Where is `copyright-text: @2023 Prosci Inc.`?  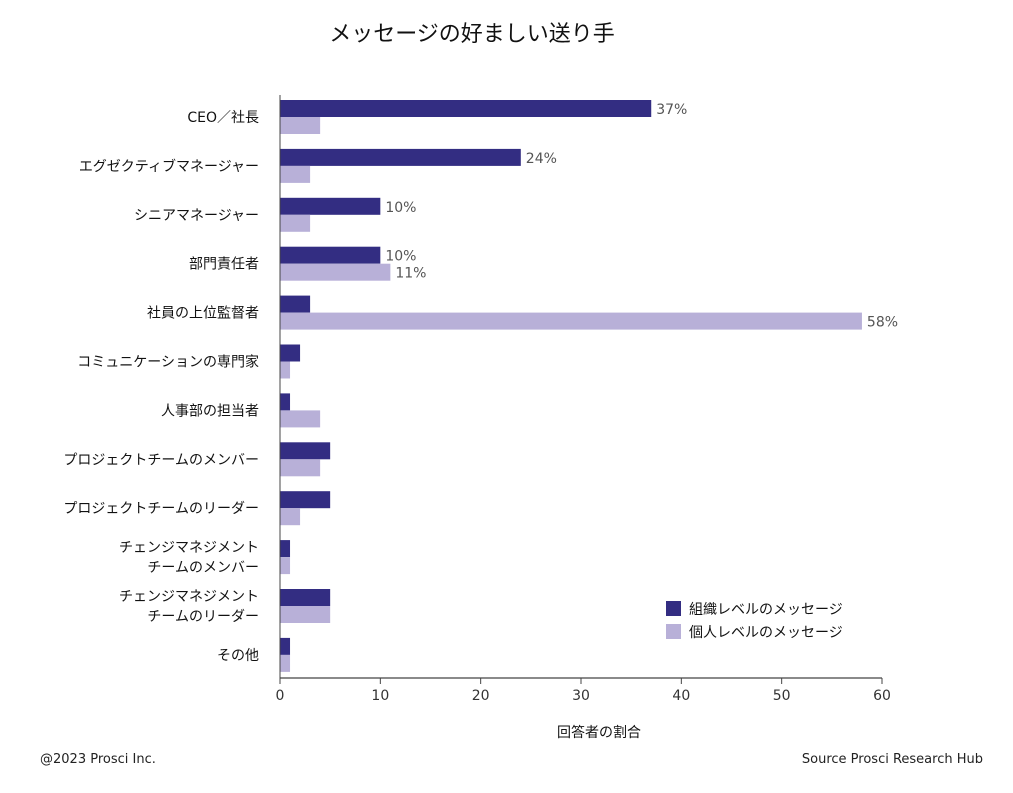
copyright-text: @2023 Prosci Inc. is located at coordinates (98, 759).